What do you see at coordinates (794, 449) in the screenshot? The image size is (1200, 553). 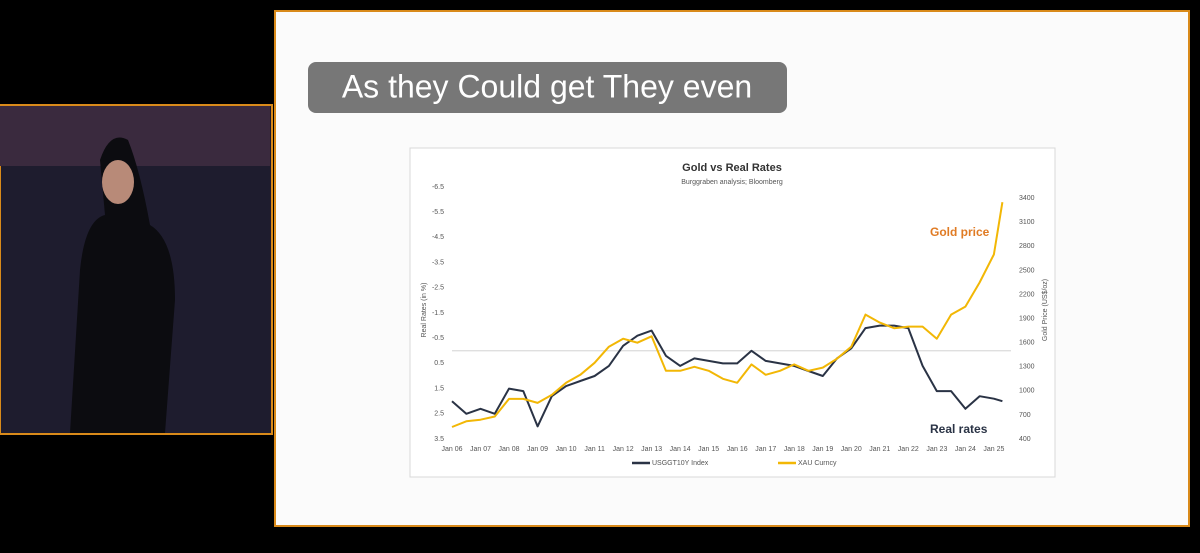 I see `x-tick-label: Jan 18` at bounding box center [794, 449].